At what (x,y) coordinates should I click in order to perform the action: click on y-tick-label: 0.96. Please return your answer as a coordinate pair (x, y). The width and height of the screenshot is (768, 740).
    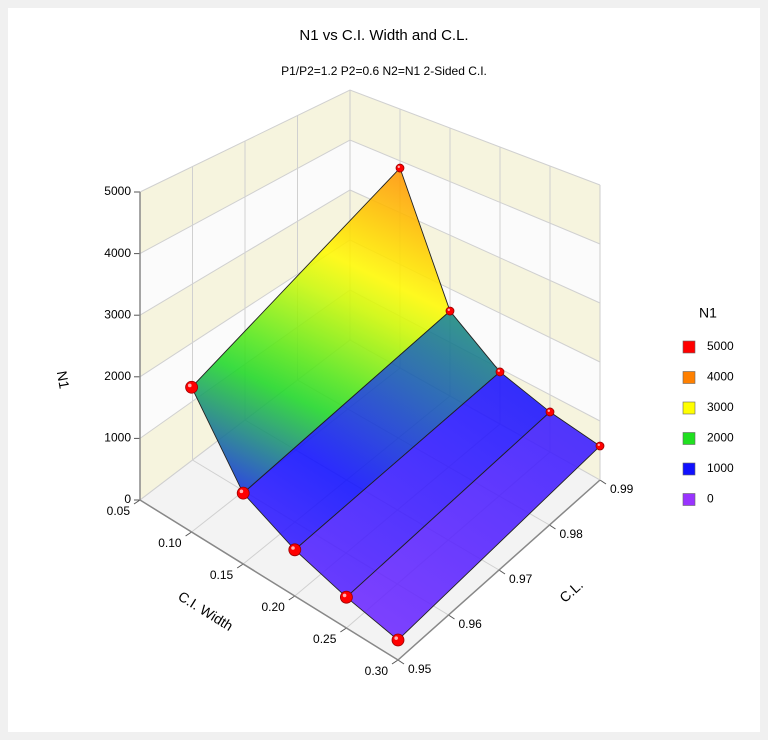
    Looking at the image, I should click on (471, 624).